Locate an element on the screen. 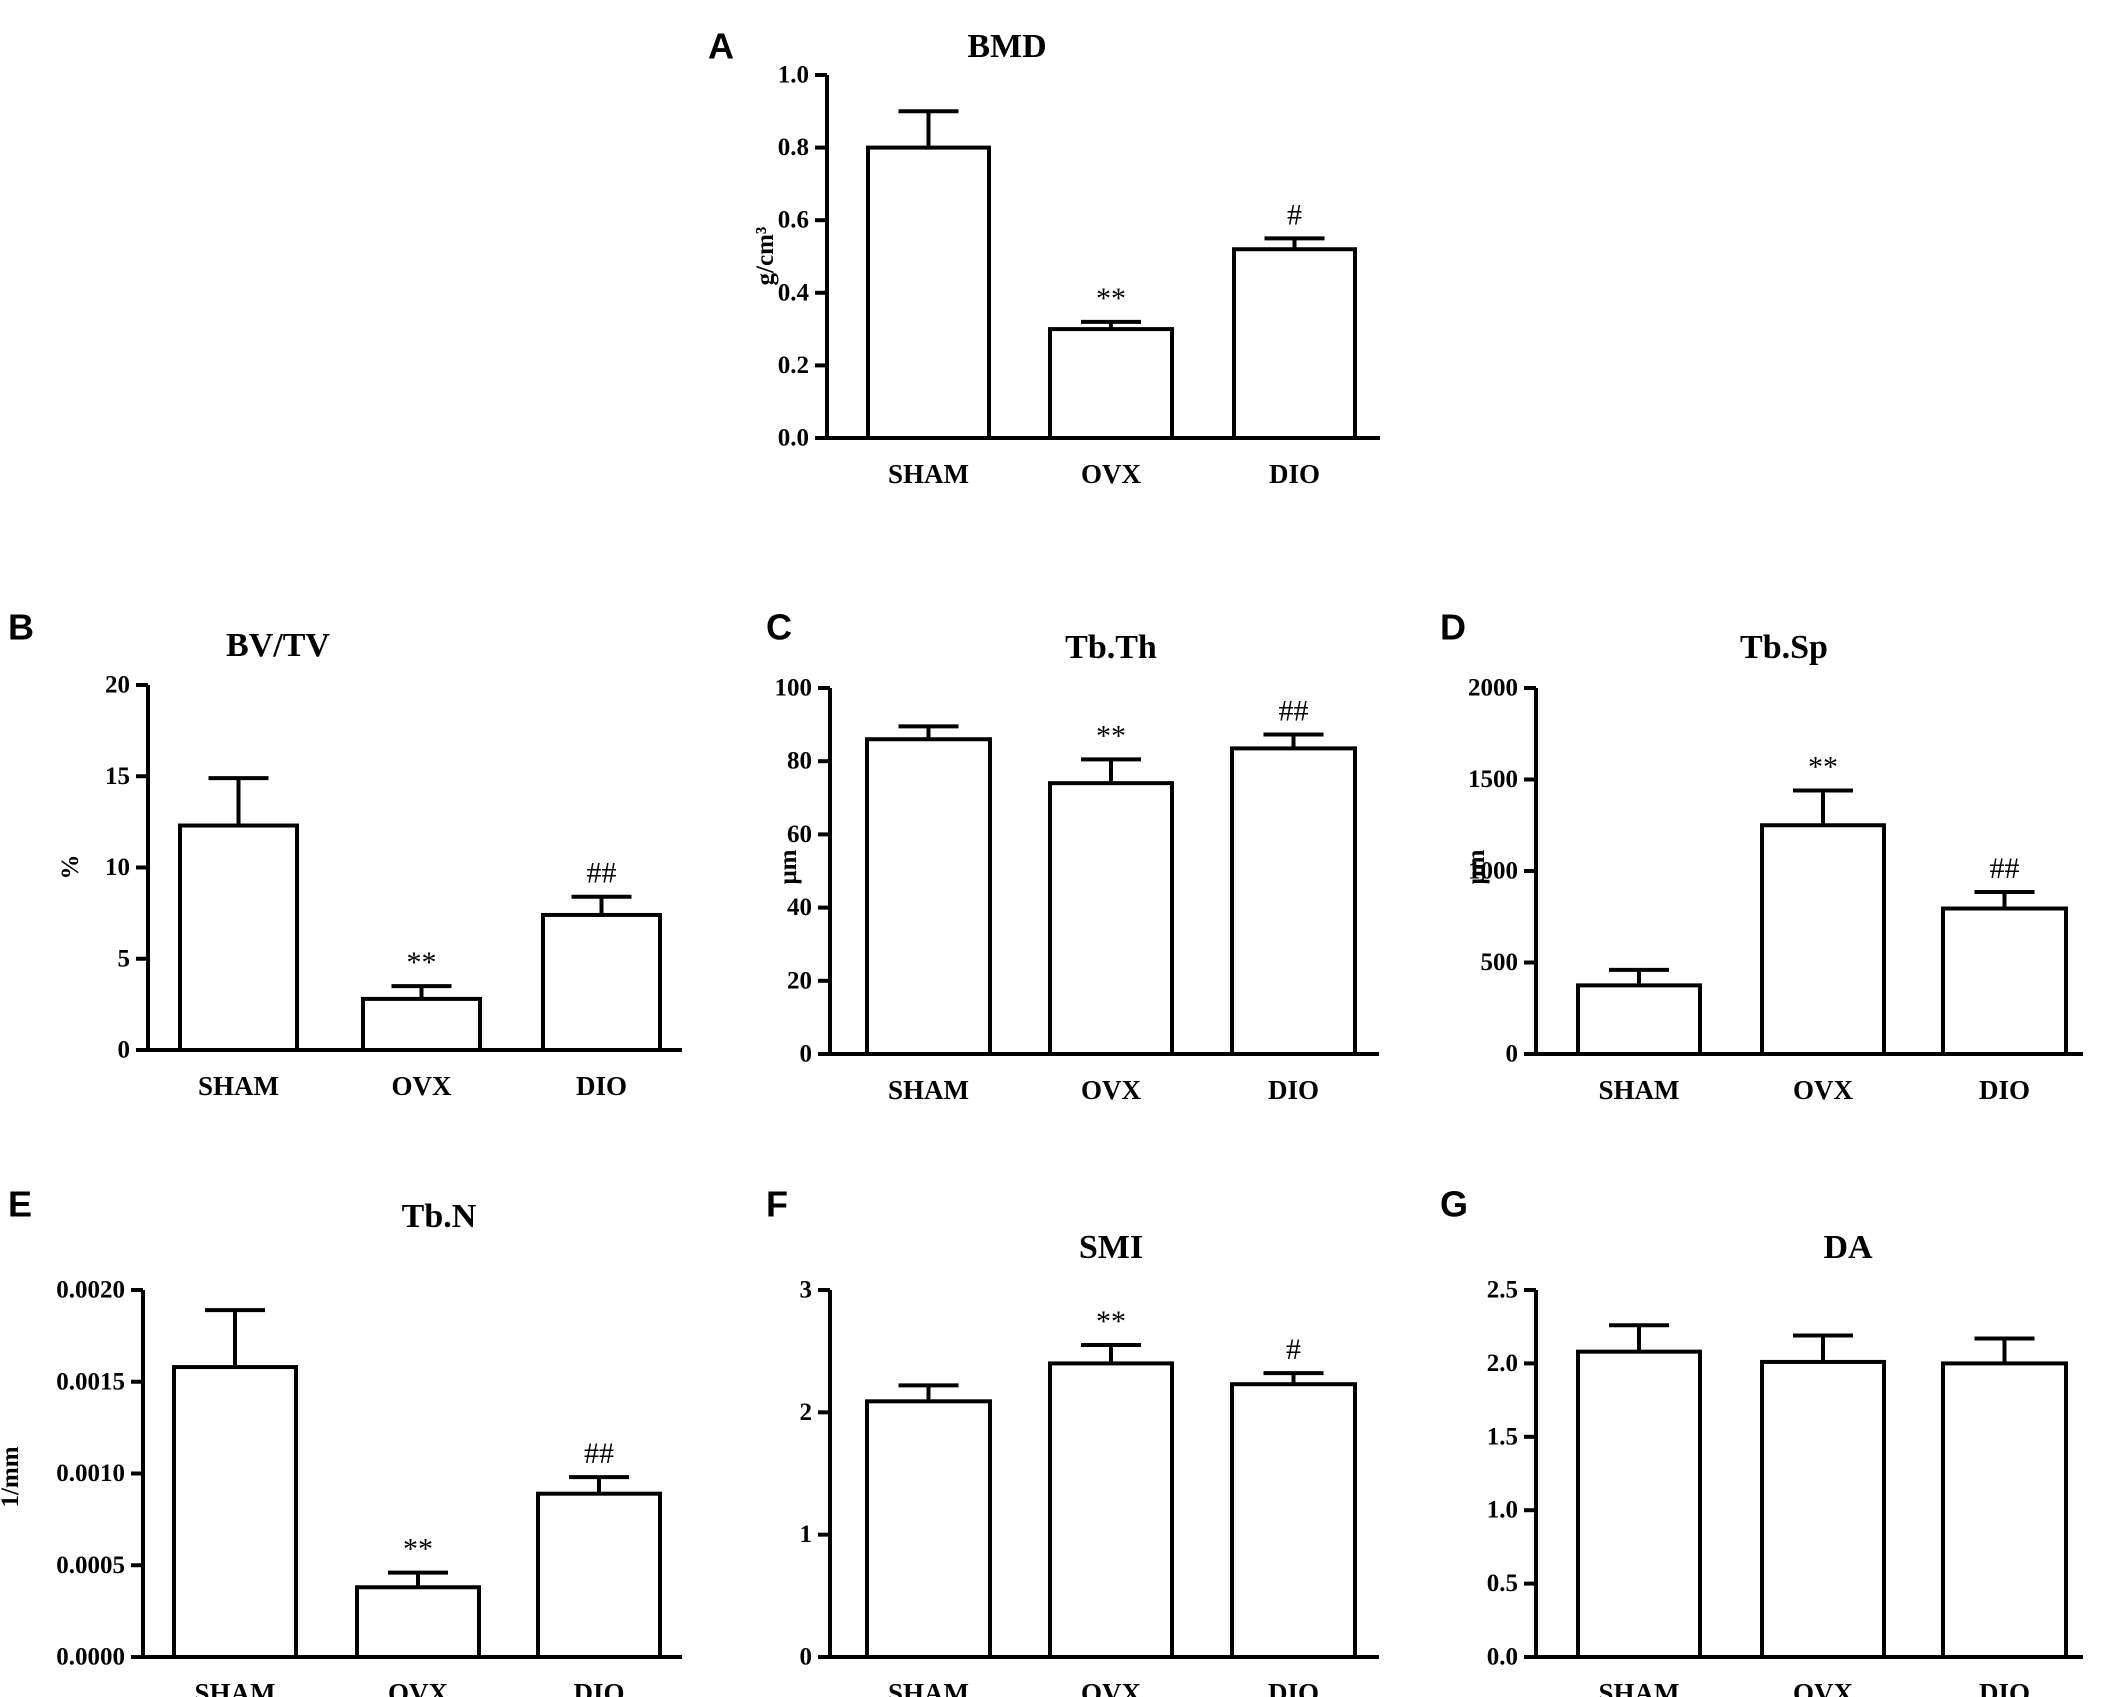 The image size is (2102, 1697). y-tick-label: 60 is located at coordinates (799, 834).